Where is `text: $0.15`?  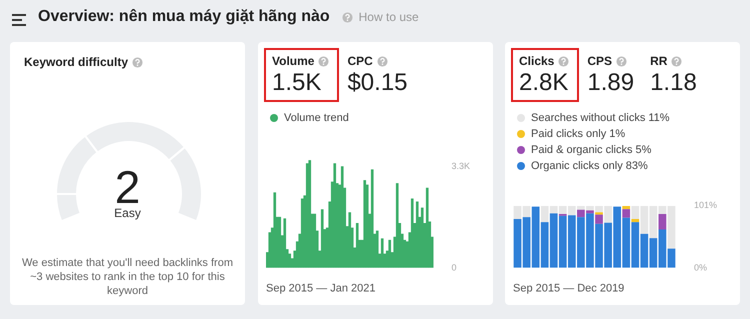 text: $0.15 is located at coordinates (377, 83).